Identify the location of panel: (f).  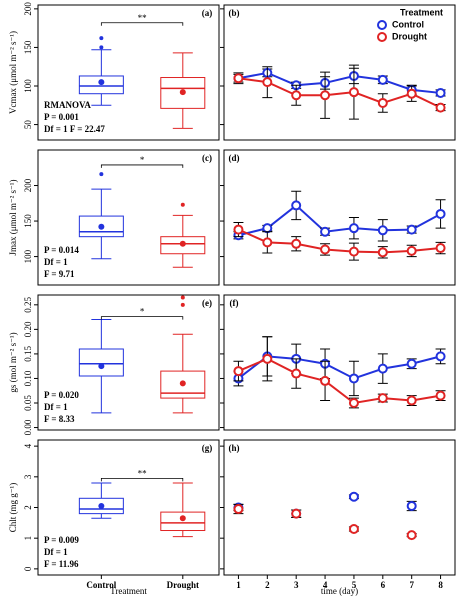
(338, 362).